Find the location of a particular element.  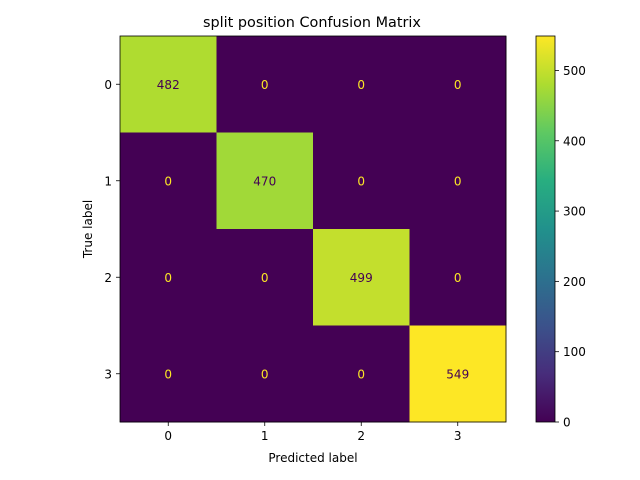

colorbar-tick-label: 200 is located at coordinates (574, 282).